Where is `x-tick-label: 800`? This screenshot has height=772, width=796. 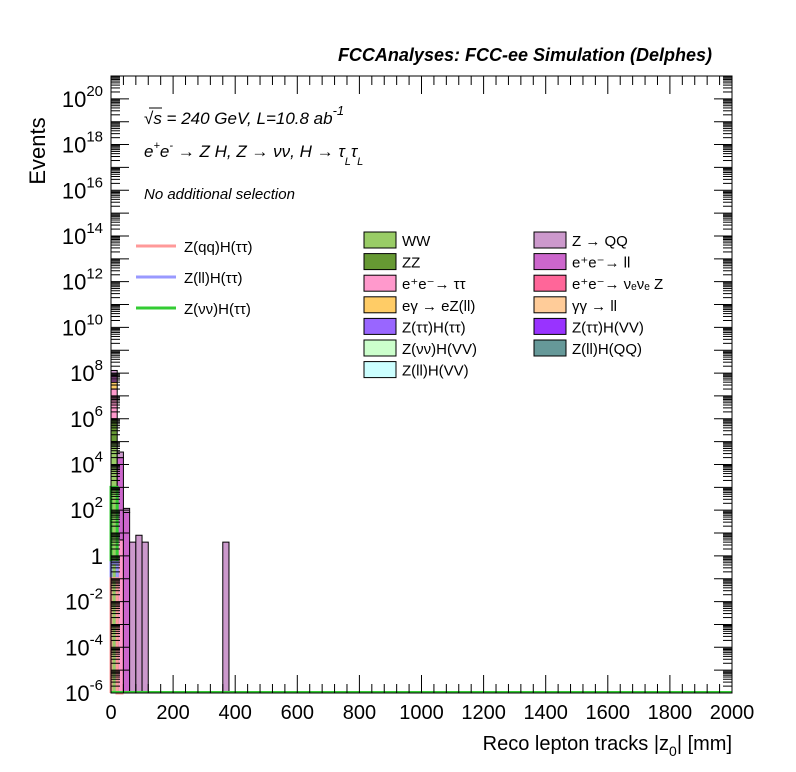 x-tick-label: 800 is located at coordinates (359, 713).